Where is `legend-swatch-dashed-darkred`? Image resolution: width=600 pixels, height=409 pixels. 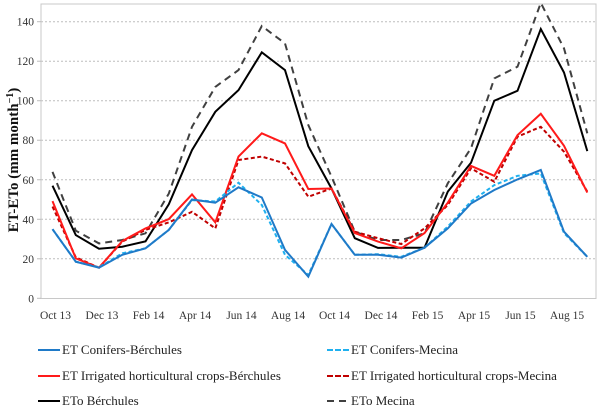 legend-swatch-dashed-darkred is located at coordinates (338, 376).